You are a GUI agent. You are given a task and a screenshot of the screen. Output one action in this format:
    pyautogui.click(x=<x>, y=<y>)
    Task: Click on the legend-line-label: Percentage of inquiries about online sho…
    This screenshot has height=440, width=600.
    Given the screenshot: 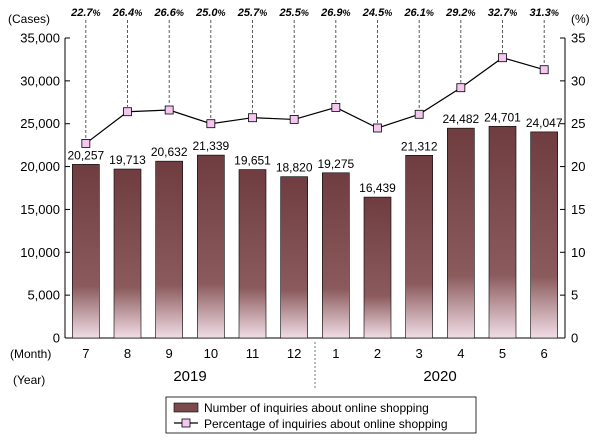 What is the action you would take?
    pyautogui.click(x=326, y=424)
    